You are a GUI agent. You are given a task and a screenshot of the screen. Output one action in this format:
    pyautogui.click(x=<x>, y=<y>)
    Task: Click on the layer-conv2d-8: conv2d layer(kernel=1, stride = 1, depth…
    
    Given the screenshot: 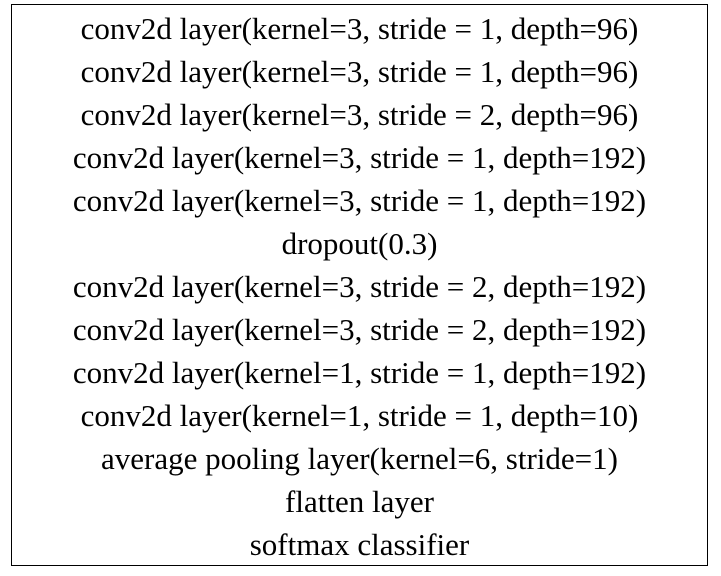 What is the action you would take?
    pyautogui.click(x=359, y=372)
    